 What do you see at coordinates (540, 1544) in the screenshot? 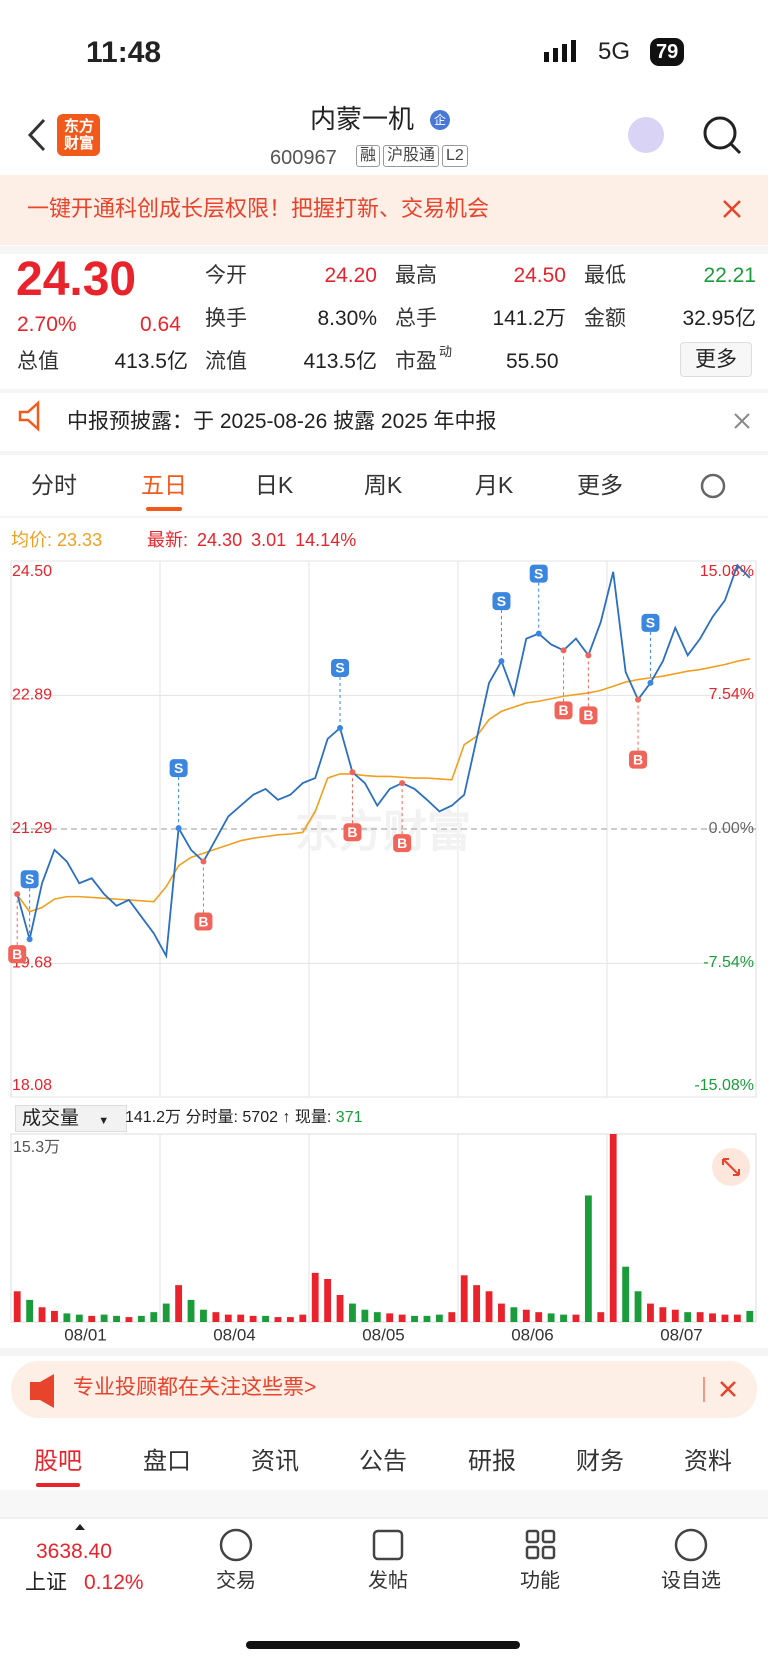
I see `function-icon` at bounding box center [540, 1544].